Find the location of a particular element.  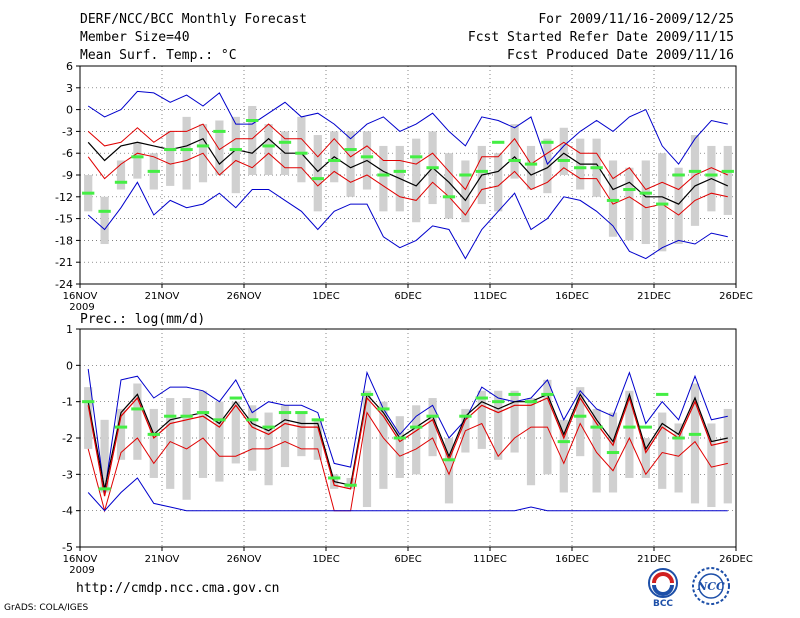

prec-xtick-label: 1DEC is located at coordinates (325, 559).